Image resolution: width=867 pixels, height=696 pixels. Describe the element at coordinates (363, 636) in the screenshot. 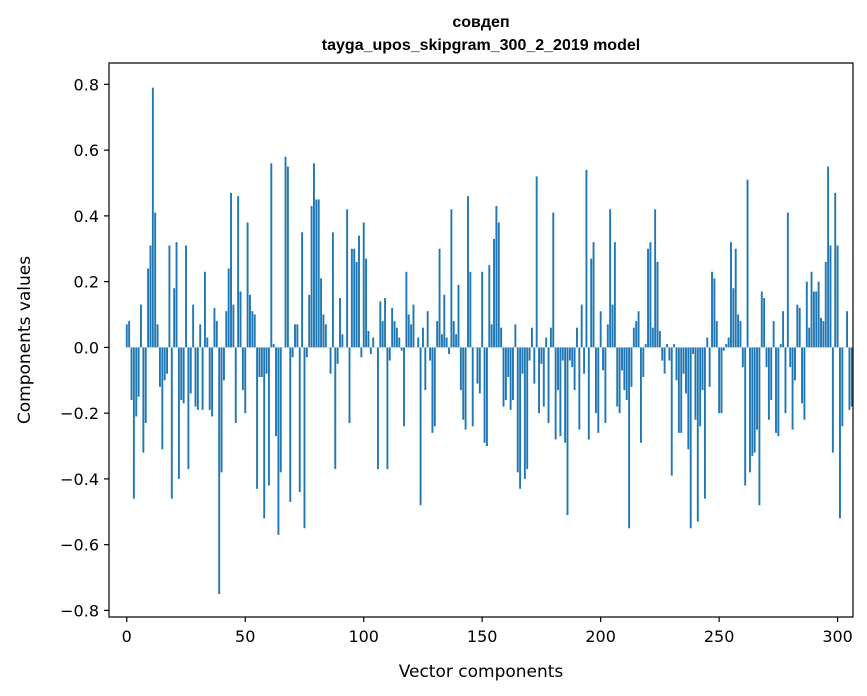

I see `x-tick-label: 100` at that location.